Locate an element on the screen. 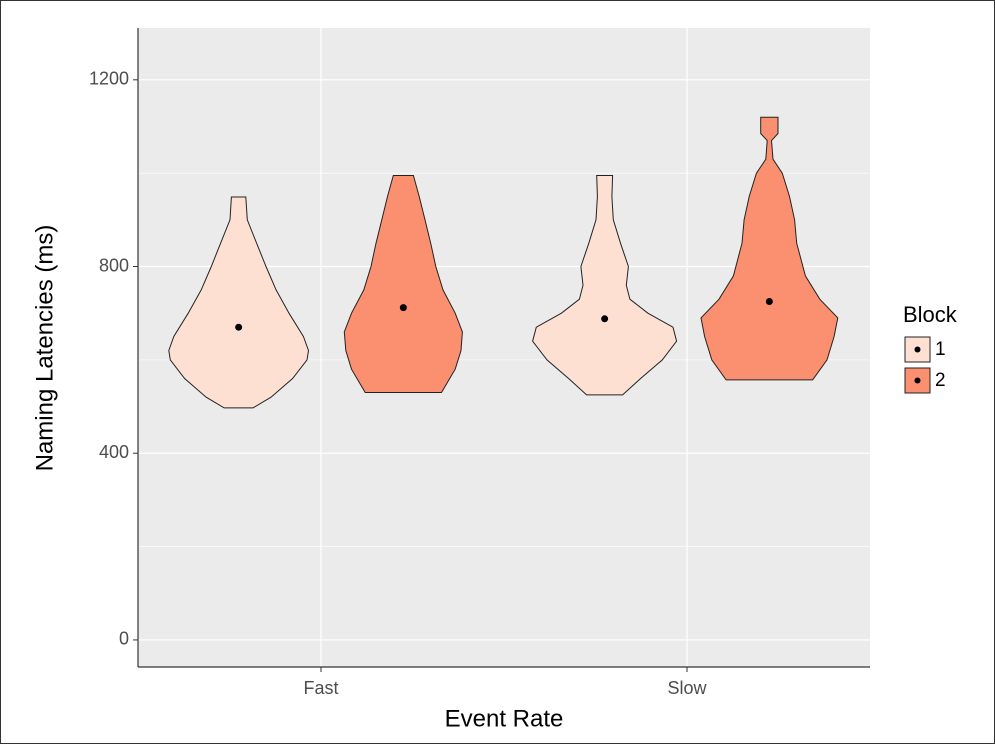 This screenshot has width=995, height=744. legend-title: Block is located at coordinates (930, 314).